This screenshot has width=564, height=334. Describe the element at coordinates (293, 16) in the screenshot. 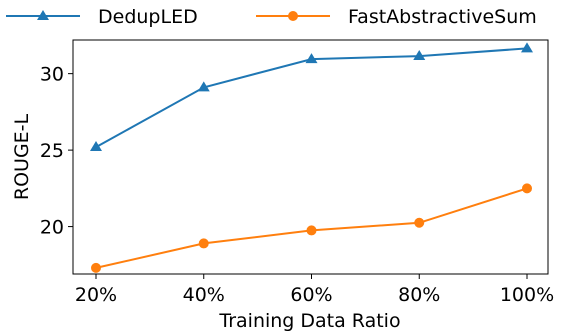

I see `legend-marker-fastabstractivesum` at that location.